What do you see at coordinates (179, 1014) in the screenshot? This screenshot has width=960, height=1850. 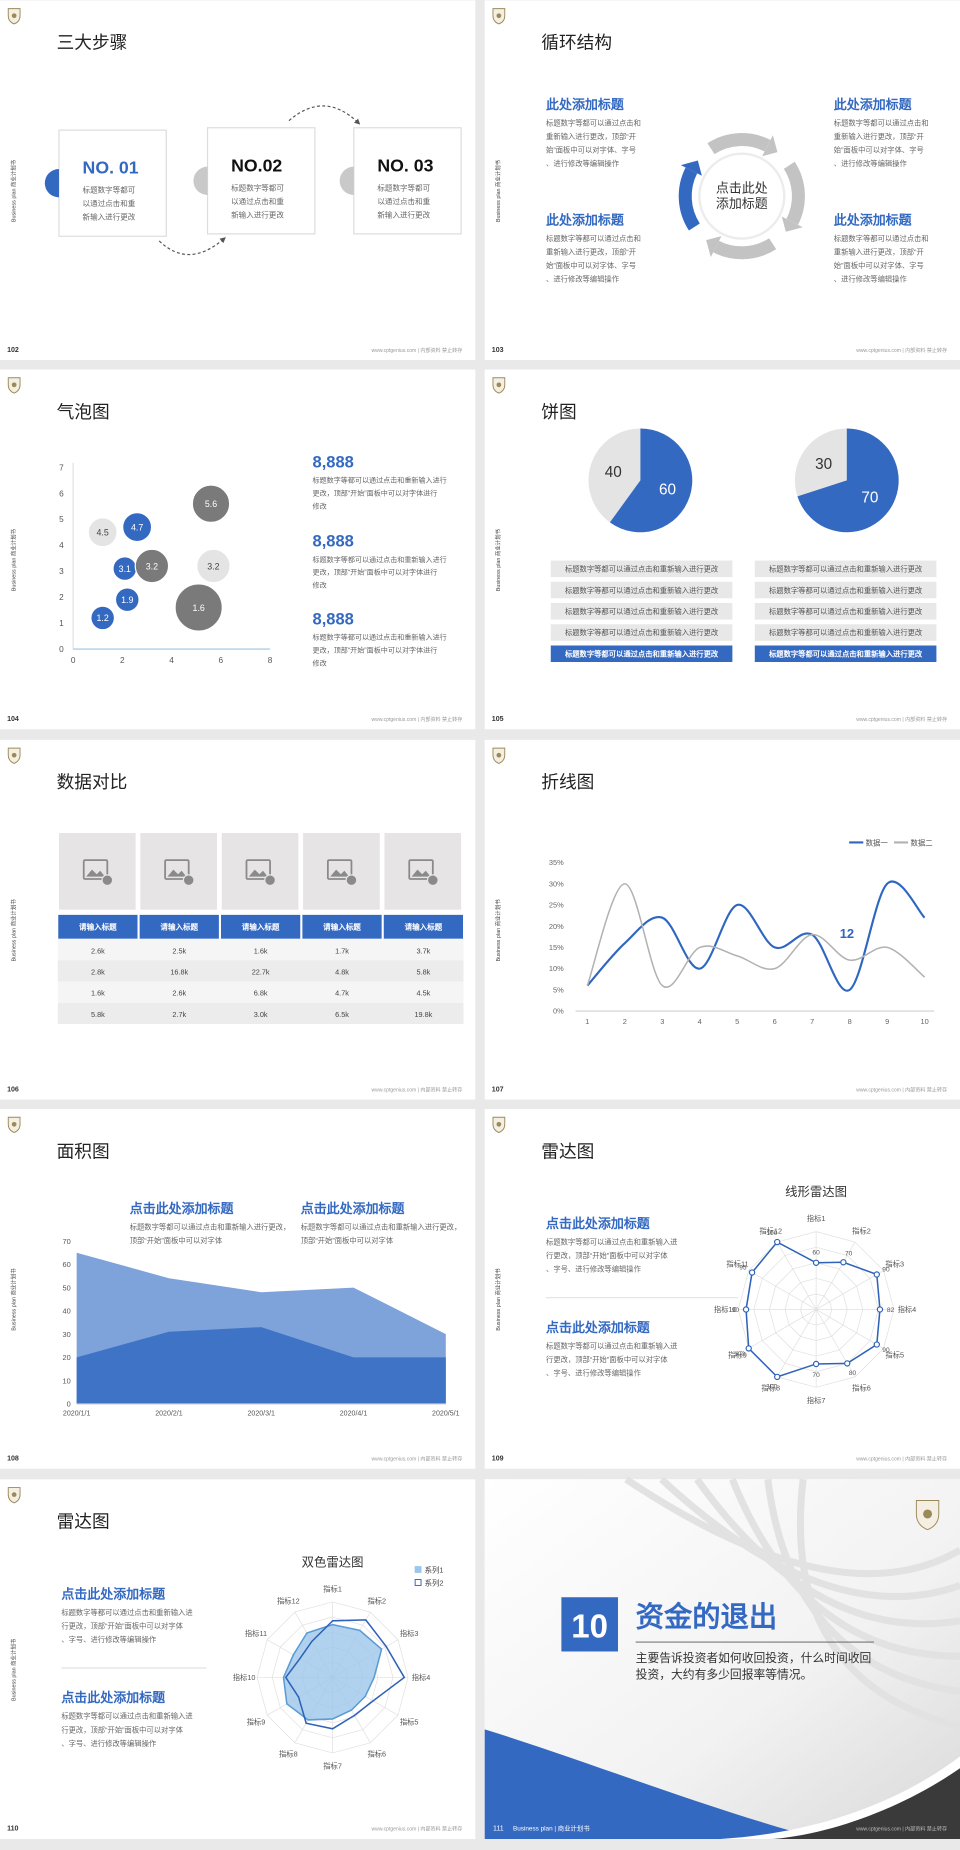 I see `table-cell: 2.7k` at bounding box center [179, 1014].